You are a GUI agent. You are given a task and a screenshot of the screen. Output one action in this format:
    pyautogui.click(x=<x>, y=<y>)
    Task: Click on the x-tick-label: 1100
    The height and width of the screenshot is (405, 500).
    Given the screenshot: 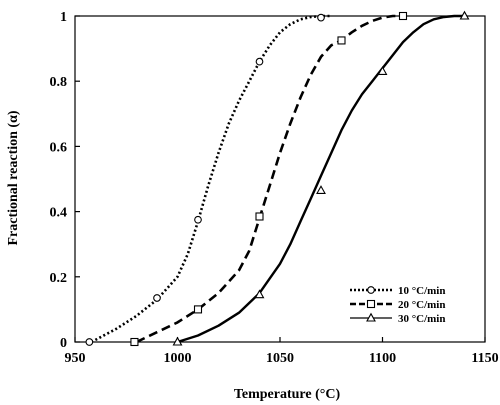 What is the action you would take?
    pyautogui.click(x=382, y=358)
    